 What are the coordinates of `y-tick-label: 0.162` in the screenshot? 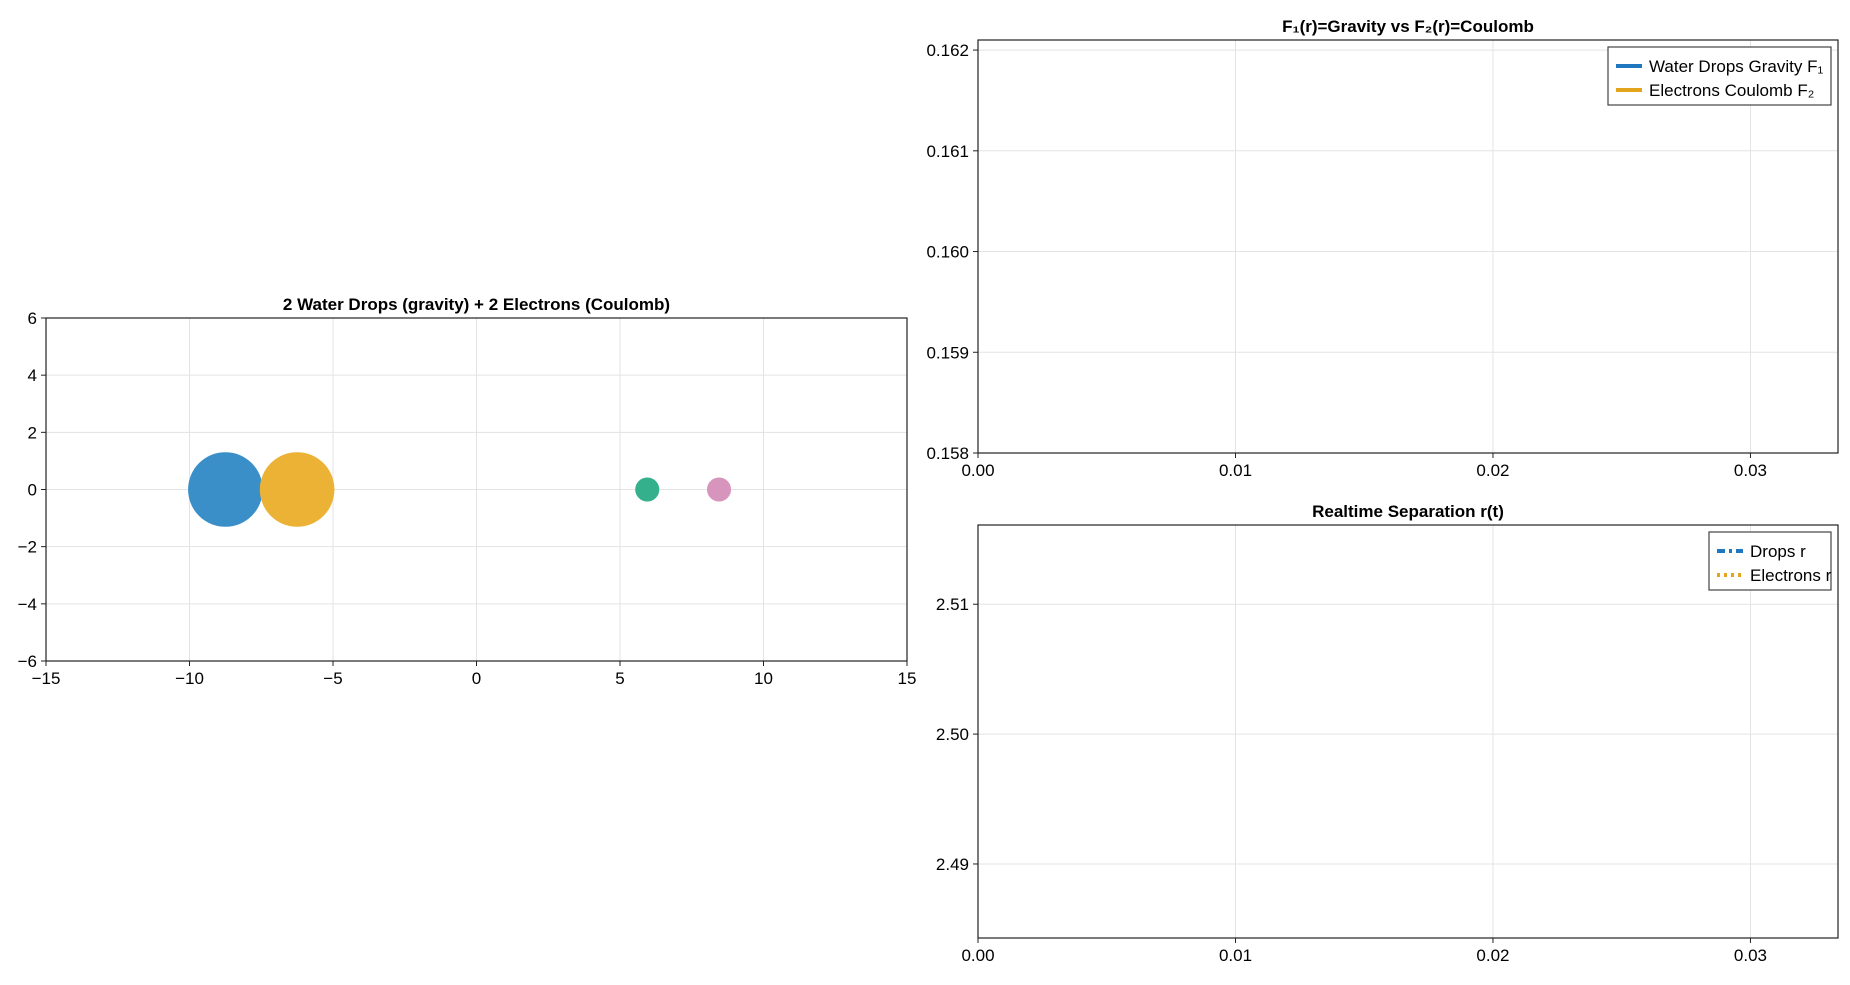 It's located at (947, 50).